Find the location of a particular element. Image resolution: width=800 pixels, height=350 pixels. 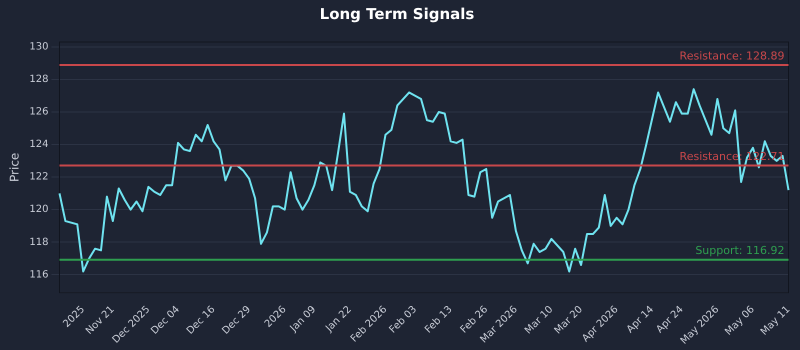

y-tick-label: 126 is located at coordinates (38, 112).